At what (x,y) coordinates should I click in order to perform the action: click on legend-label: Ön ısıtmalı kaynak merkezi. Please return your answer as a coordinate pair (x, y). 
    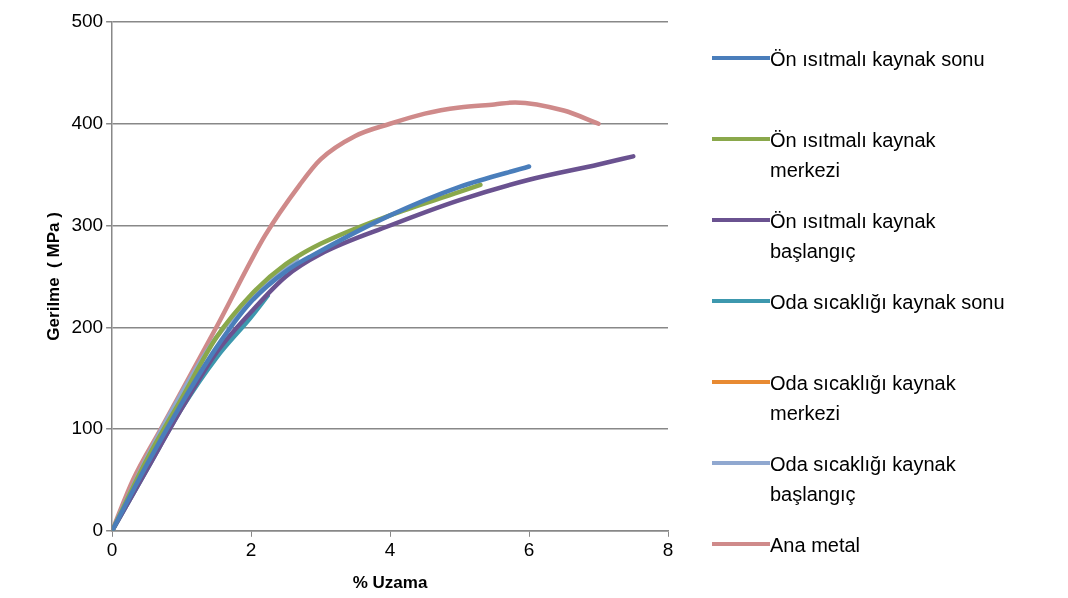
    Looking at the image, I should click on (853, 155).